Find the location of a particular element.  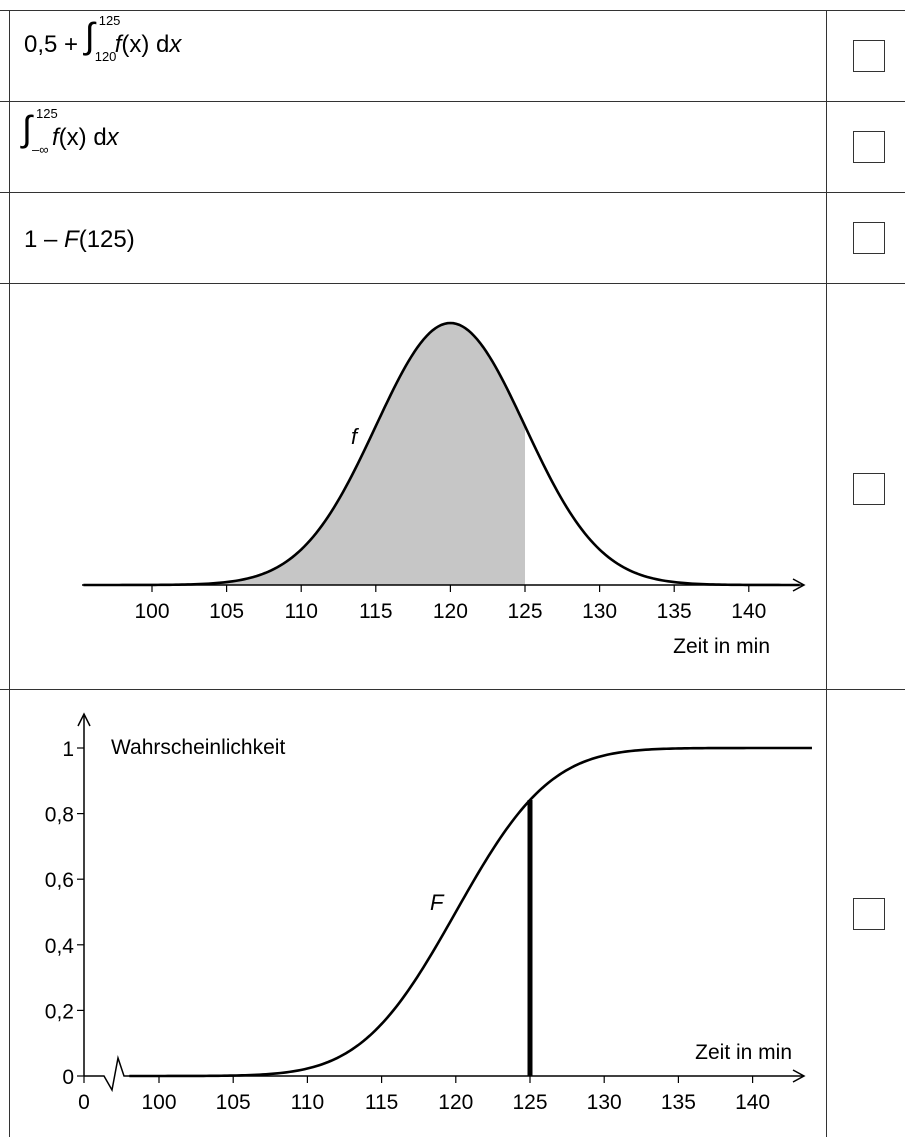

formula-lead: 1 – is located at coordinates (44, 239).